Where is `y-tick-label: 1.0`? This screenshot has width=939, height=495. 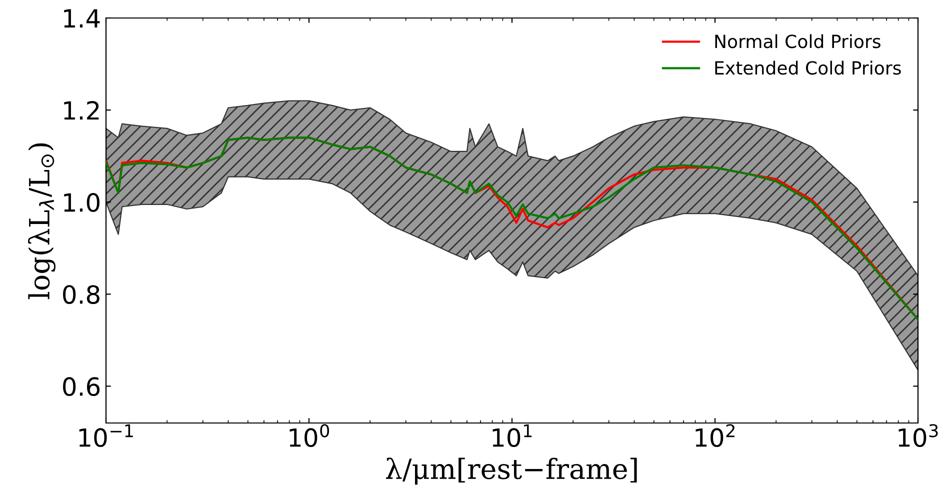 y-tick-label: 1.0 is located at coordinates (82, 202).